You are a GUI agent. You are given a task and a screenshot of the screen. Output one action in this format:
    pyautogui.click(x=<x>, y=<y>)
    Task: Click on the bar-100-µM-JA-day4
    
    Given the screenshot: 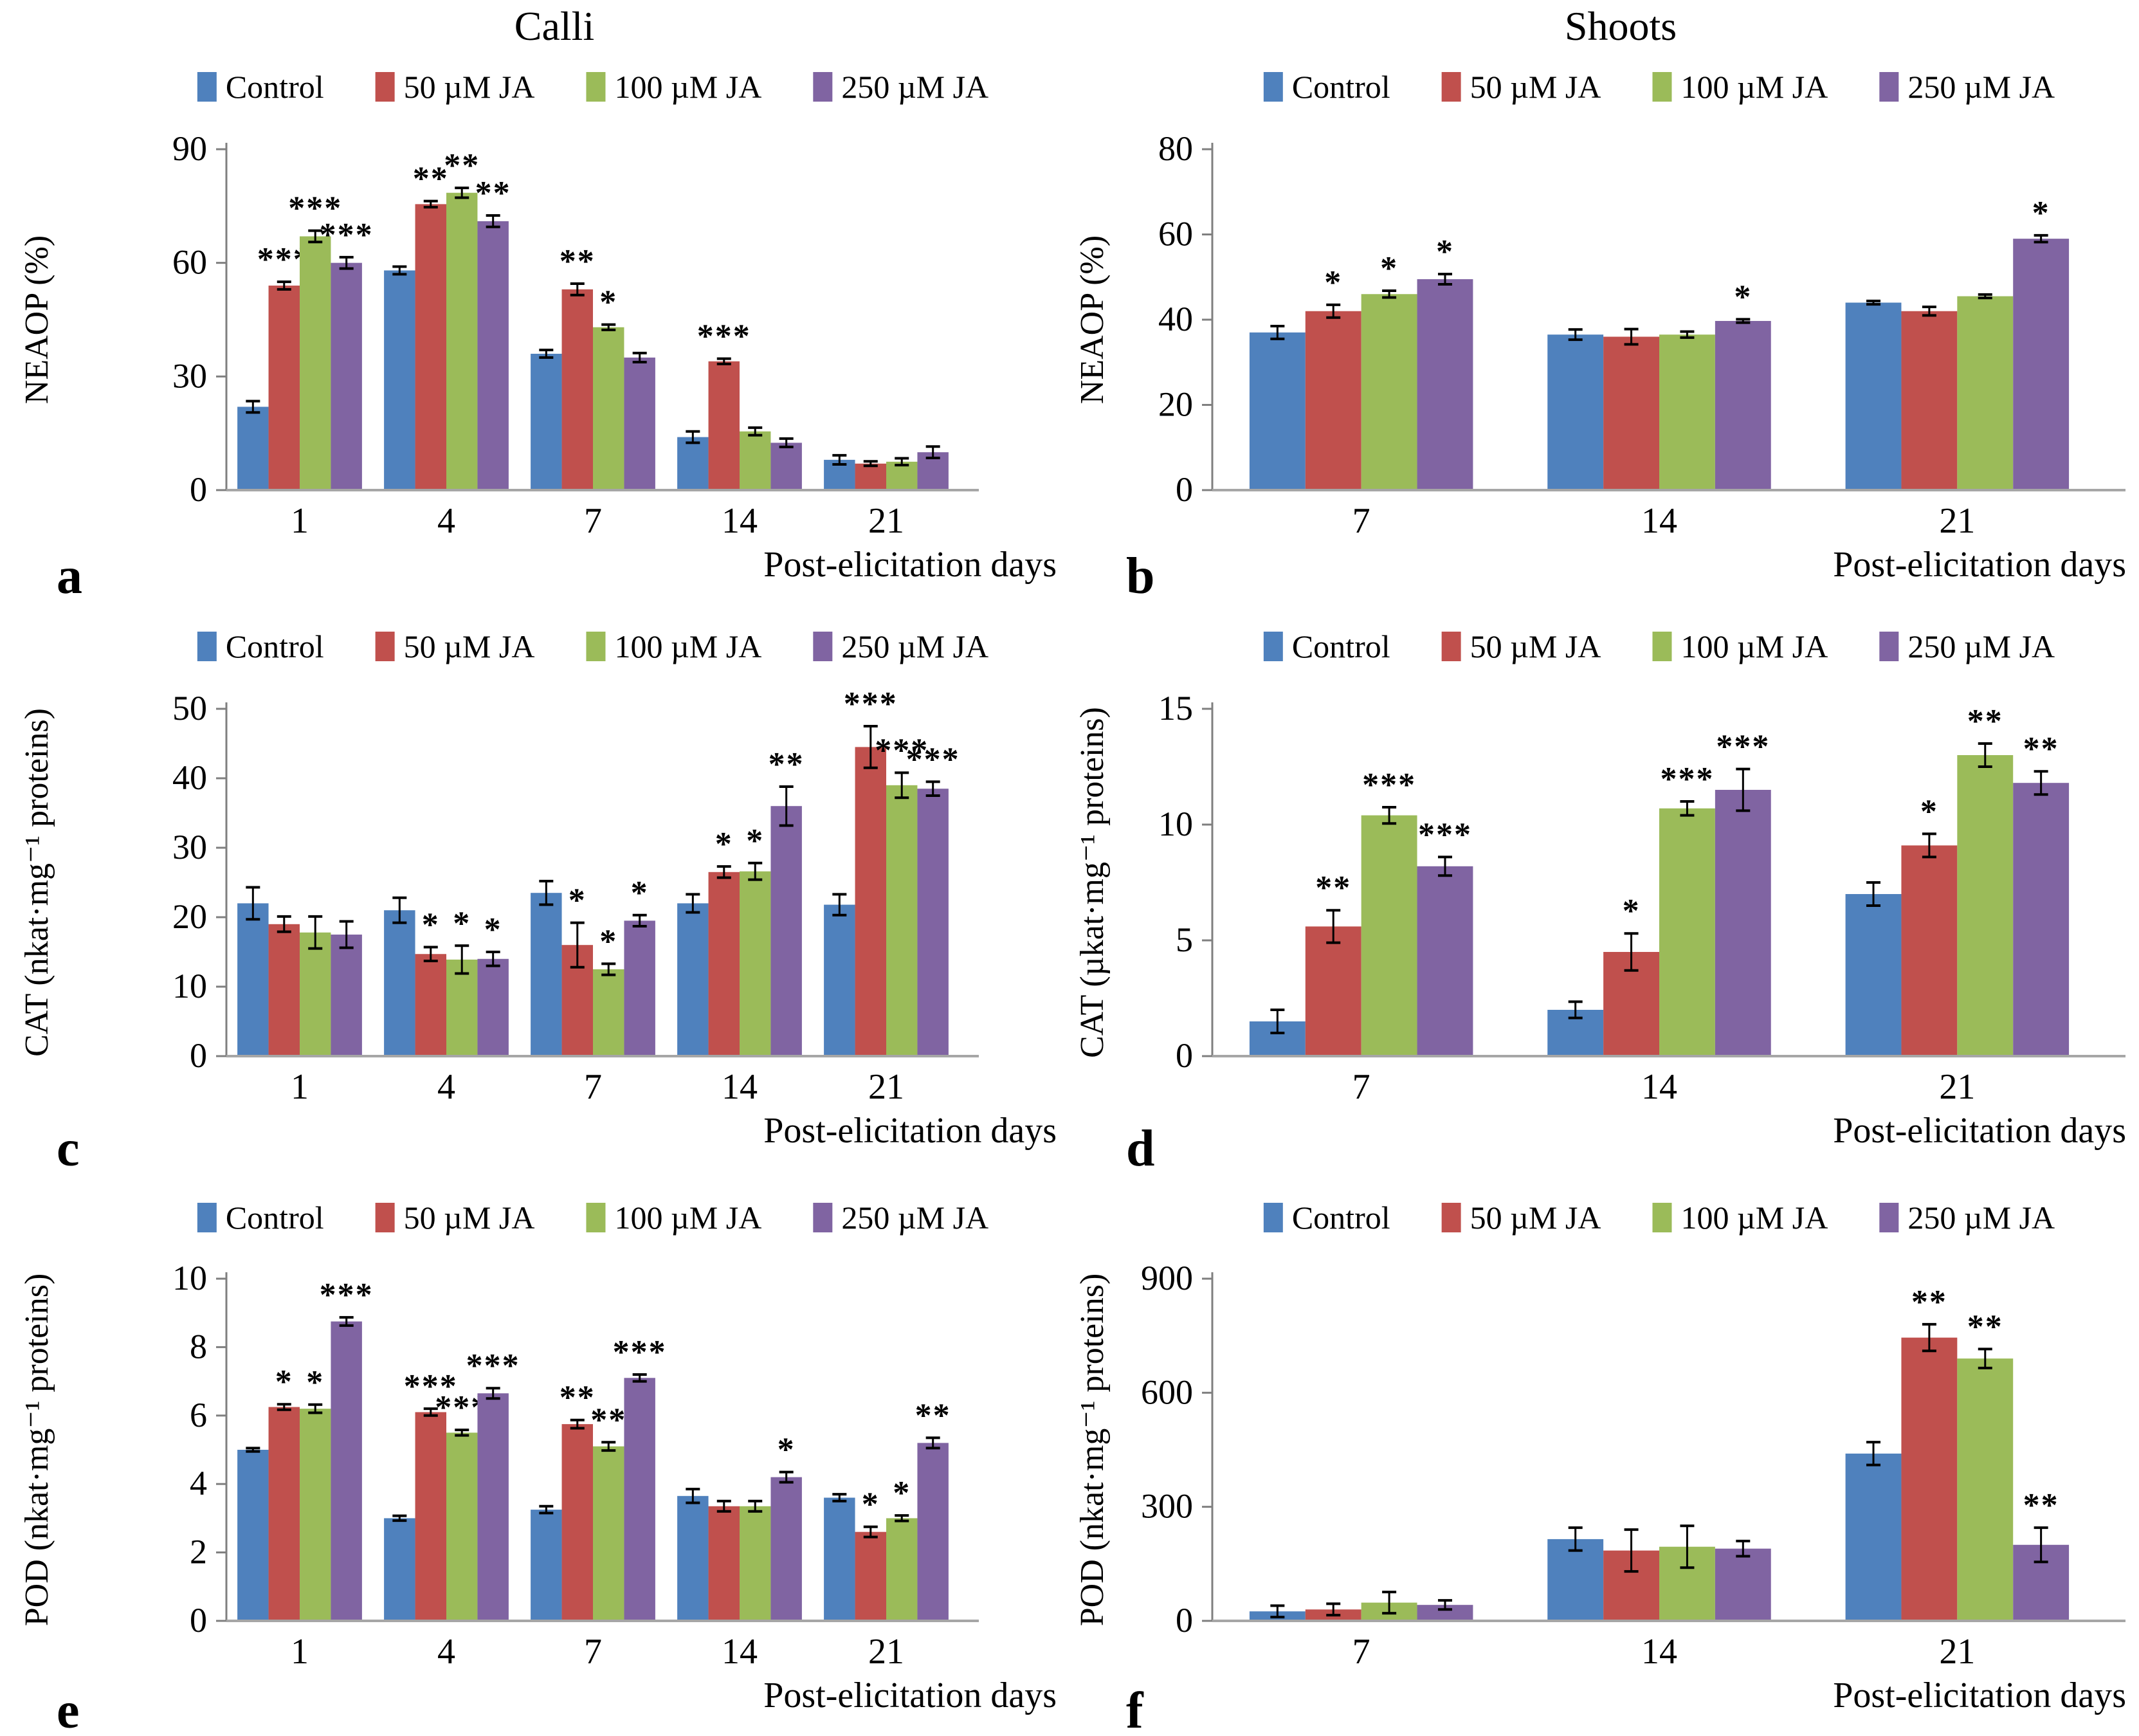 What is the action you would take?
    pyautogui.click(x=462, y=1526)
    